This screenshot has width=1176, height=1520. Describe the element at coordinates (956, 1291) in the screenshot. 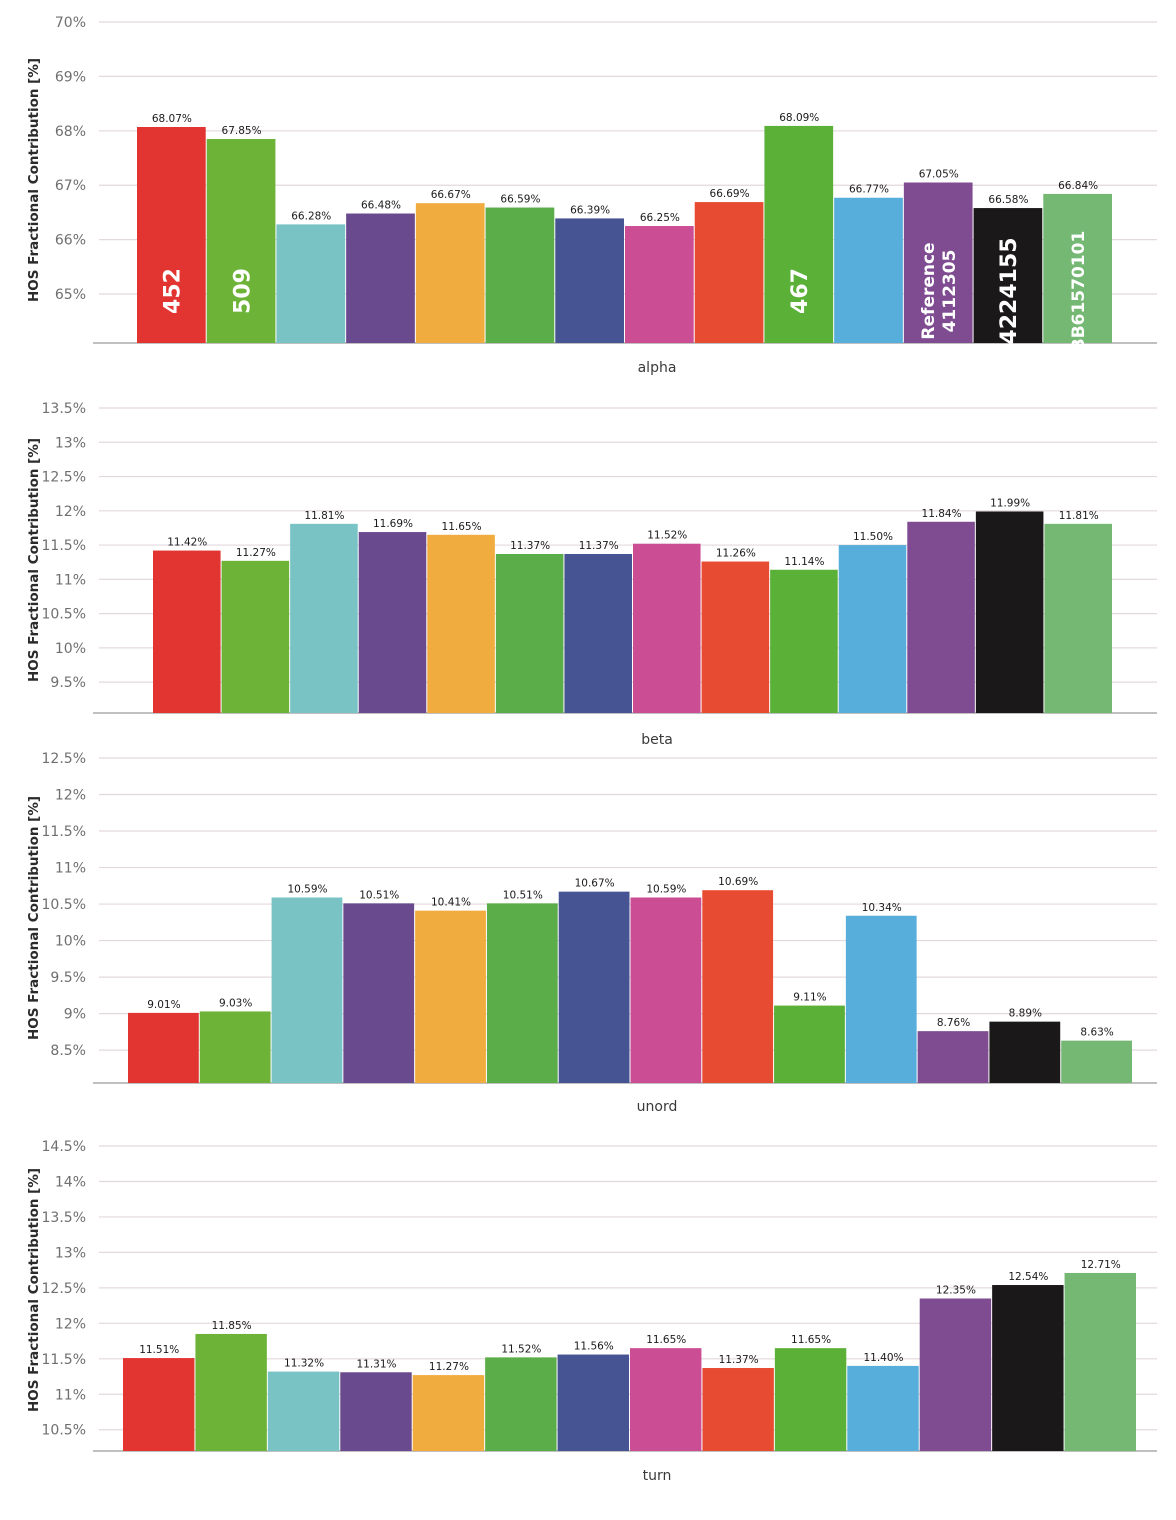

I see `data-label: 12.35%` at that location.